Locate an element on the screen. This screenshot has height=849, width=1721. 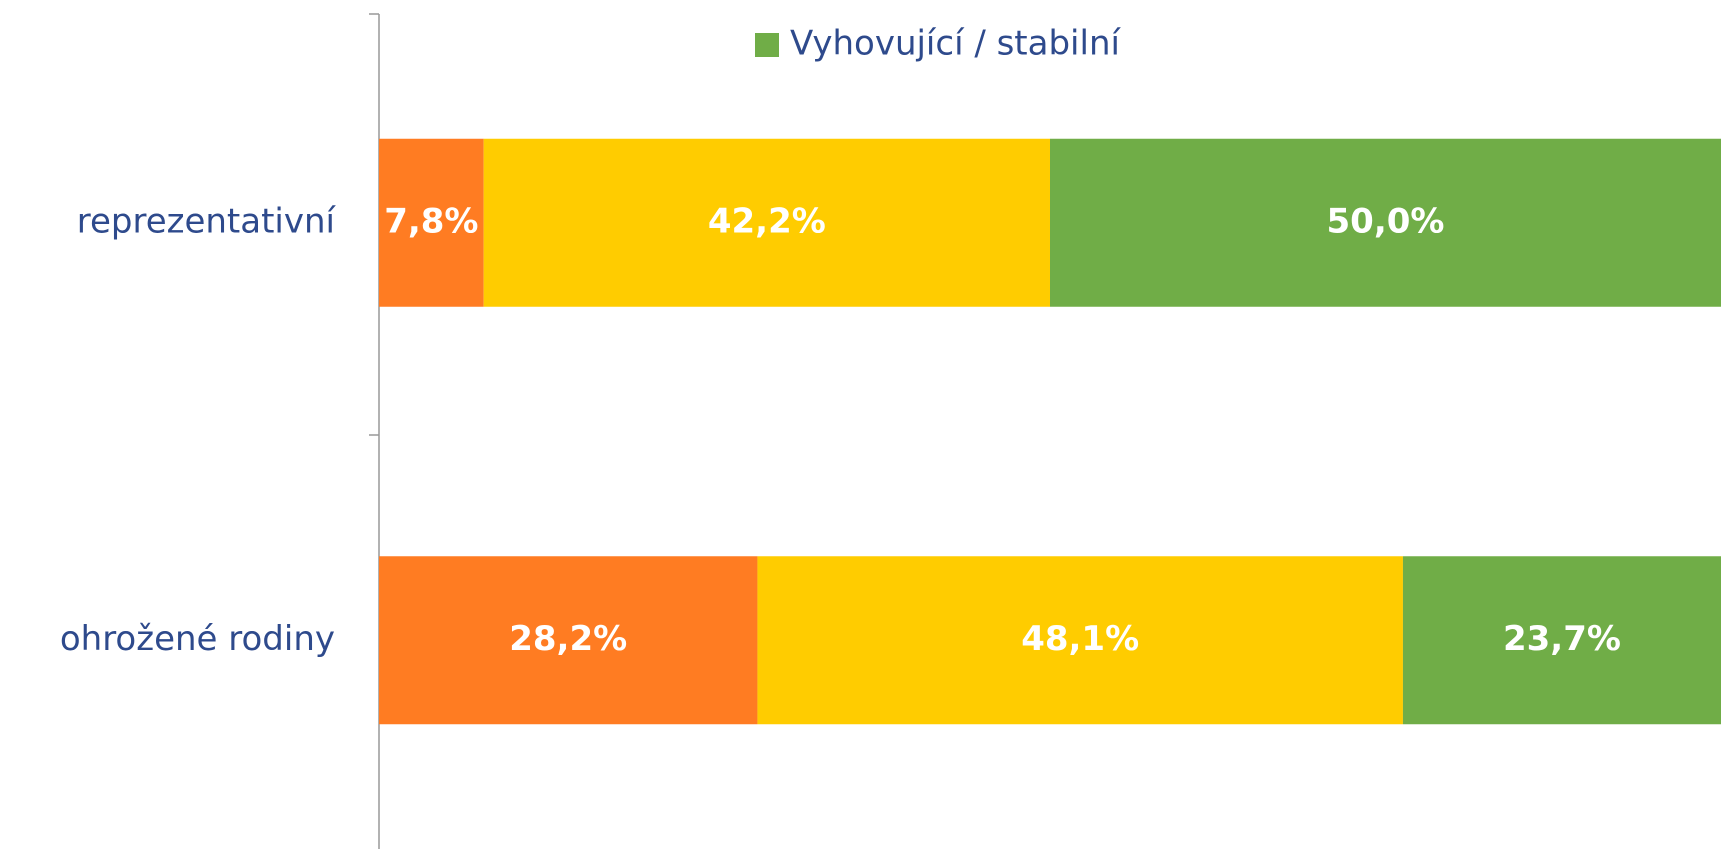
data-label: 23,7% is located at coordinates (1562, 639).